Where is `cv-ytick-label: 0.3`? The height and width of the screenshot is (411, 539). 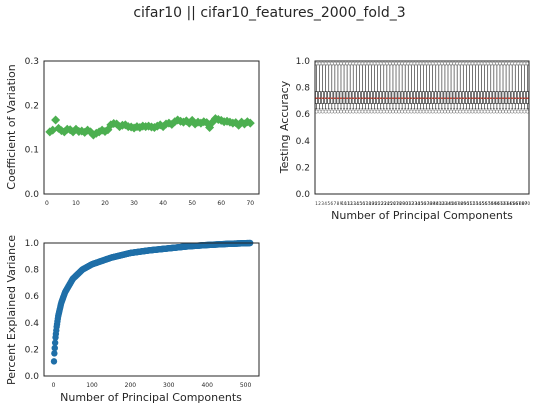 cv-ytick-label: 0.3 is located at coordinates (32, 62).